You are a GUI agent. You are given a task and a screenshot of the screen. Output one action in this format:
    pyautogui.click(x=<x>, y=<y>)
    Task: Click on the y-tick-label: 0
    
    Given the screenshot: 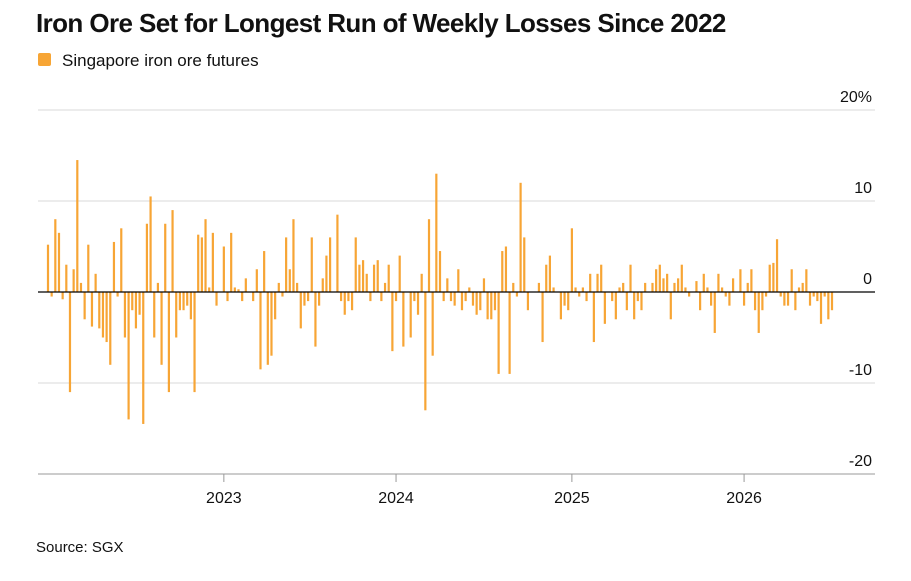 What is the action you would take?
    pyautogui.click(x=867, y=279)
    